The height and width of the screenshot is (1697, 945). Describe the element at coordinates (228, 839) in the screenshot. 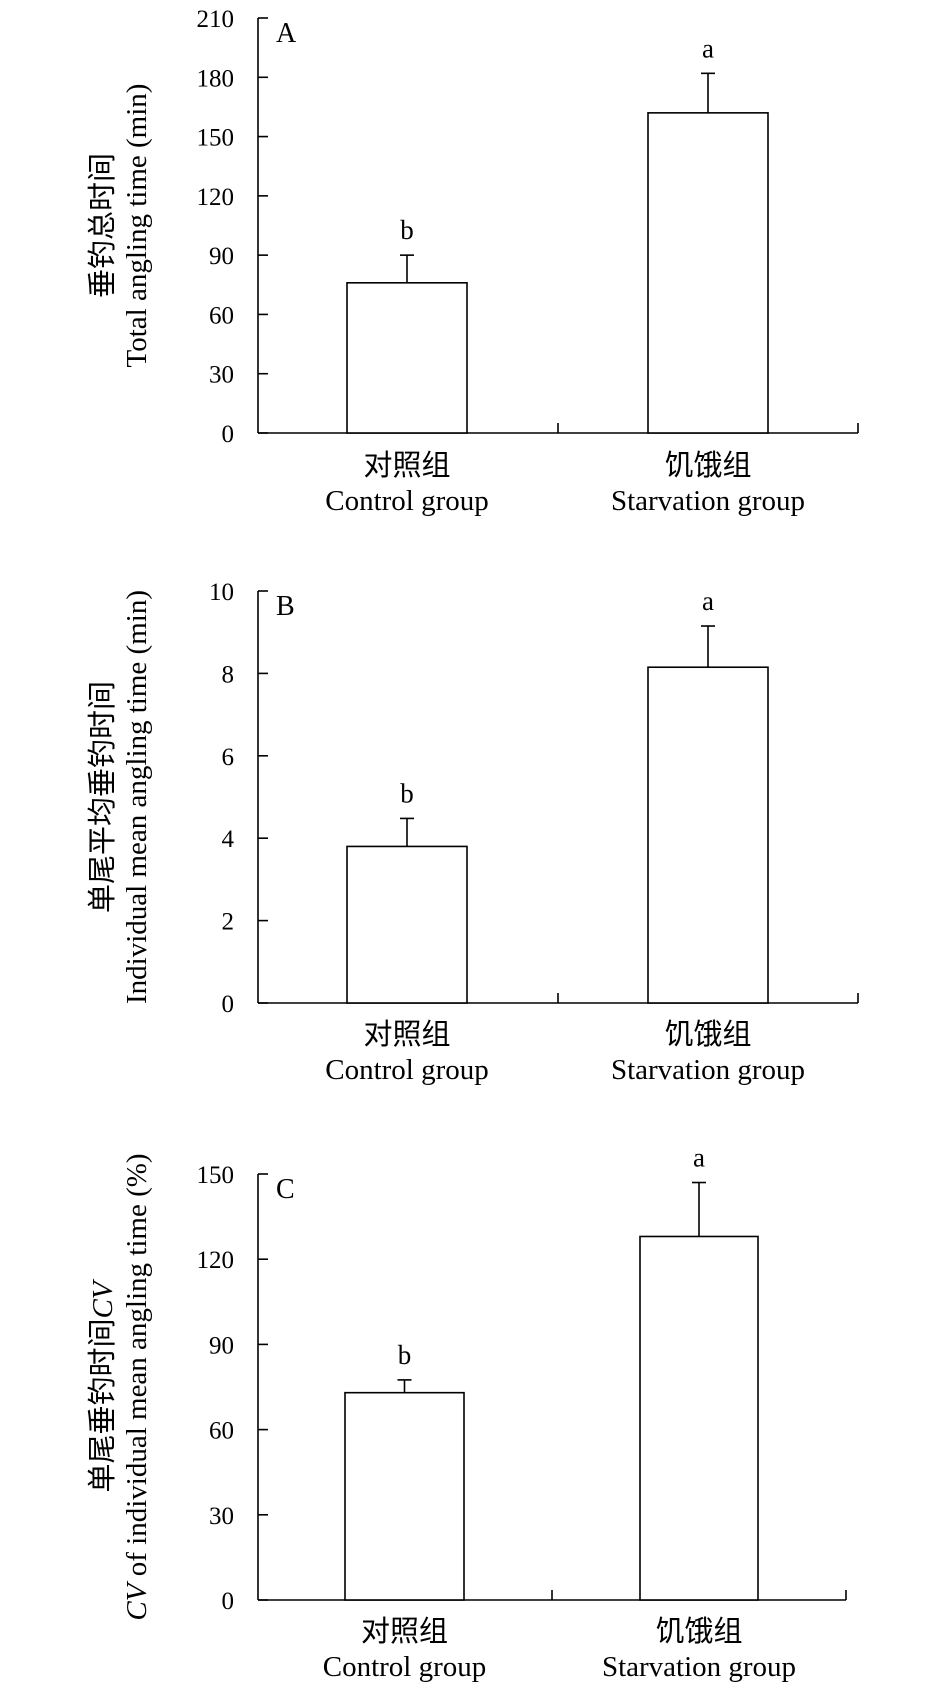

I see `y-tick-label: 4` at that location.